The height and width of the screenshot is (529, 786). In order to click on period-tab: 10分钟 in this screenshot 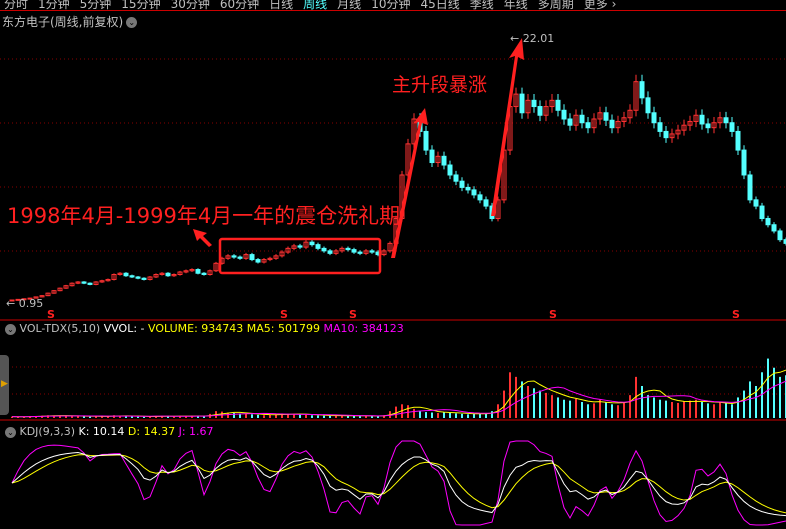, I will do `click(391, 5)`.